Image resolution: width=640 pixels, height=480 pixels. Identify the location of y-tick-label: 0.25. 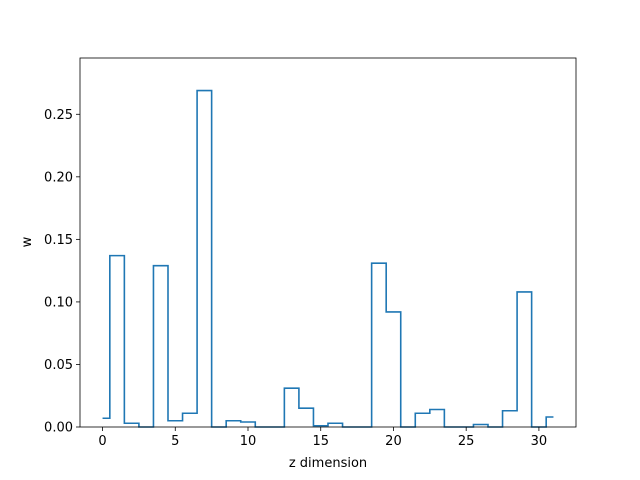
(58, 115).